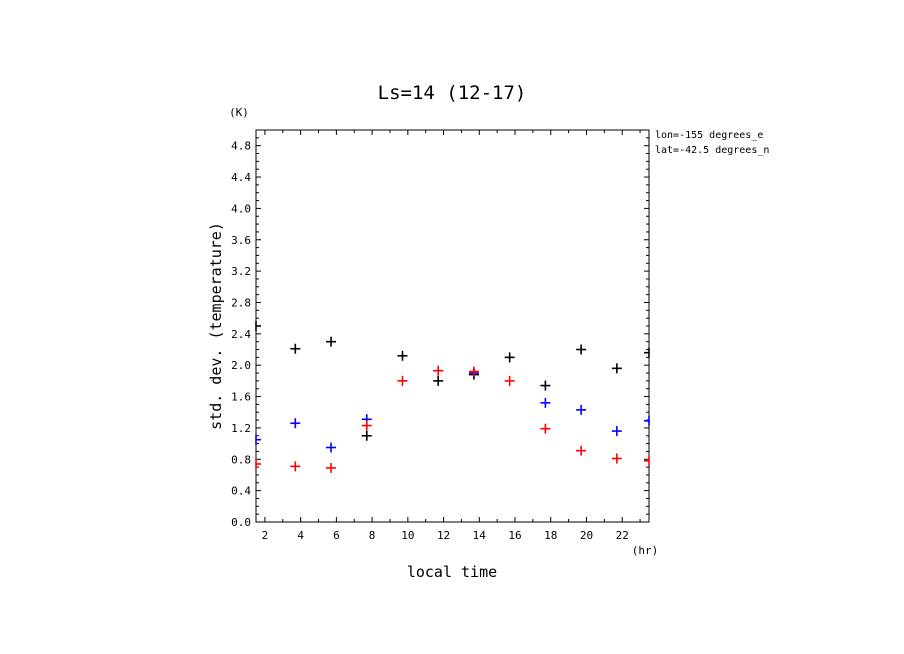 The height and width of the screenshot is (654, 904). I want to click on x-tick-label: 18, so click(550, 535).